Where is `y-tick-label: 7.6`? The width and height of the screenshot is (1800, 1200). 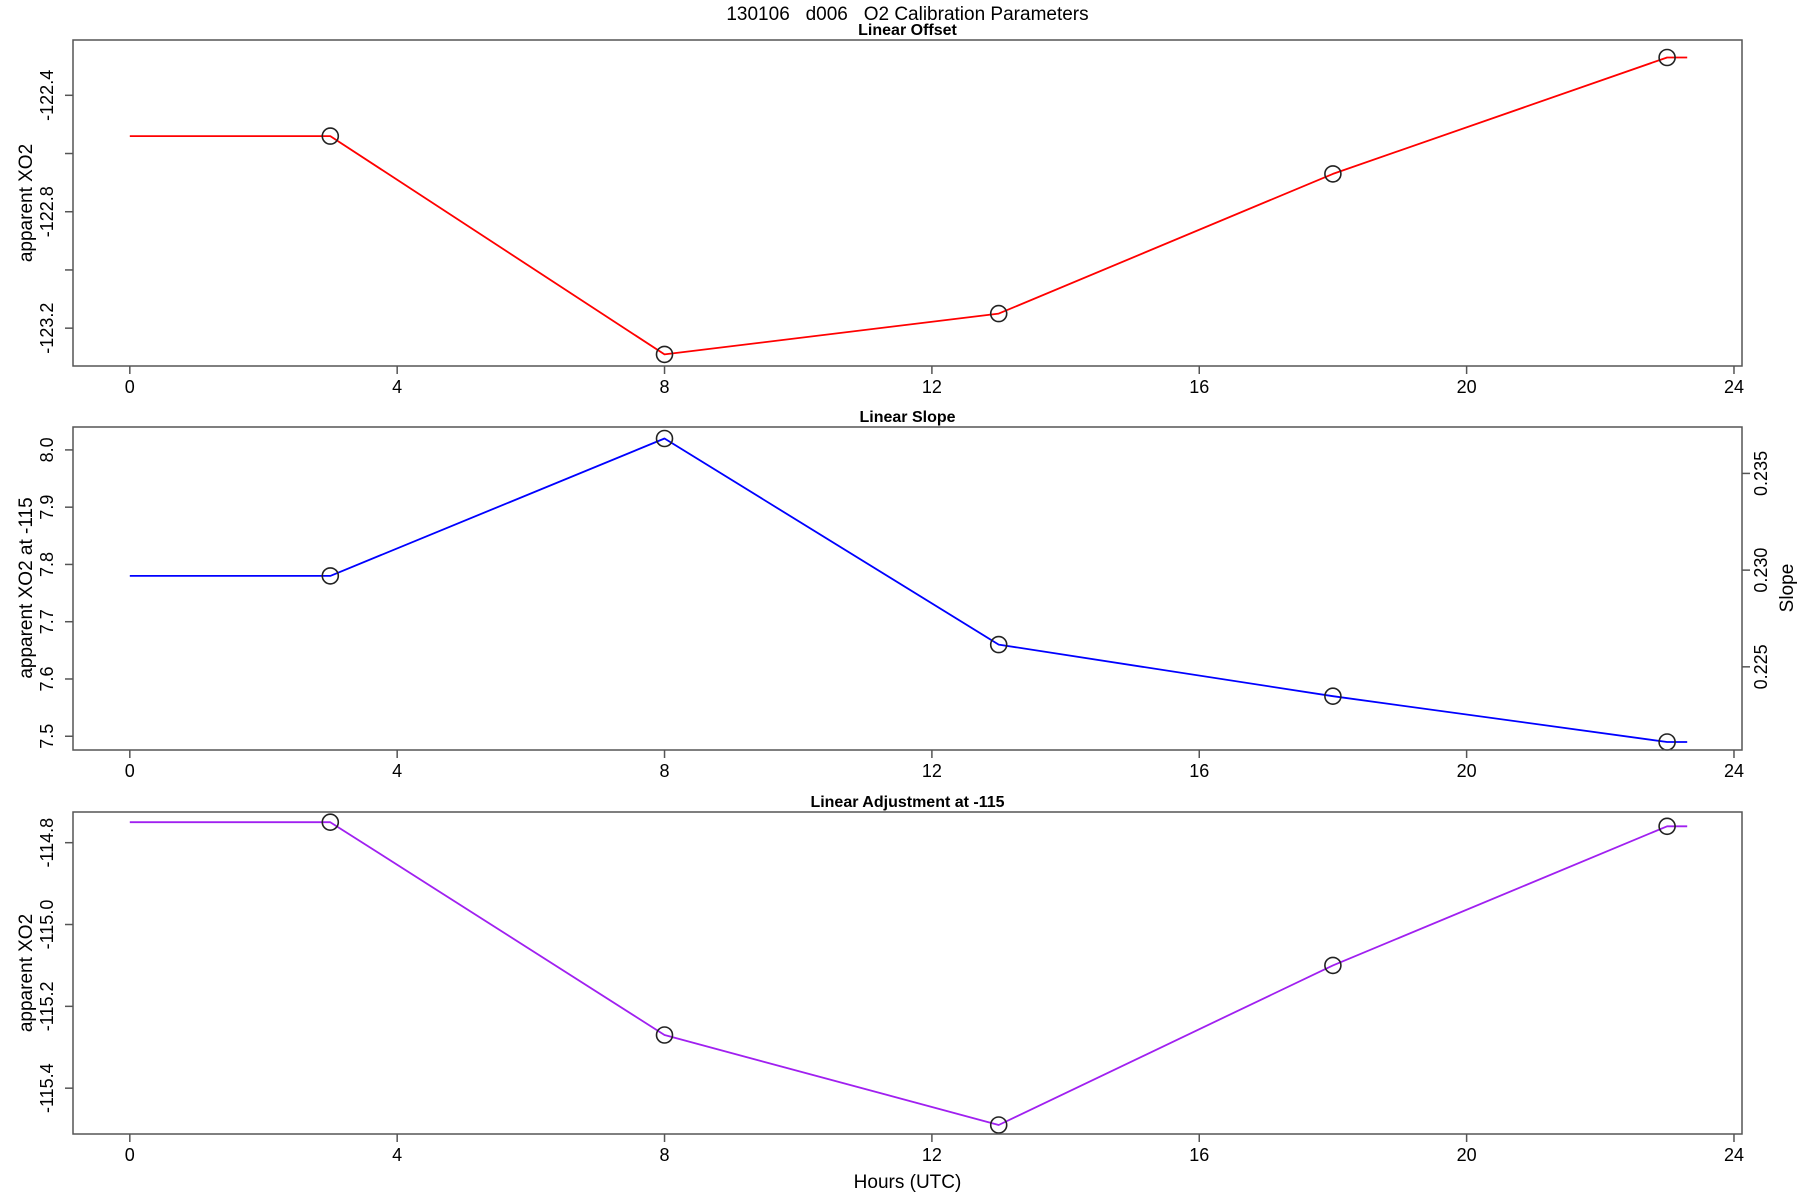 y-tick-label: 7.6 is located at coordinates (47, 678).